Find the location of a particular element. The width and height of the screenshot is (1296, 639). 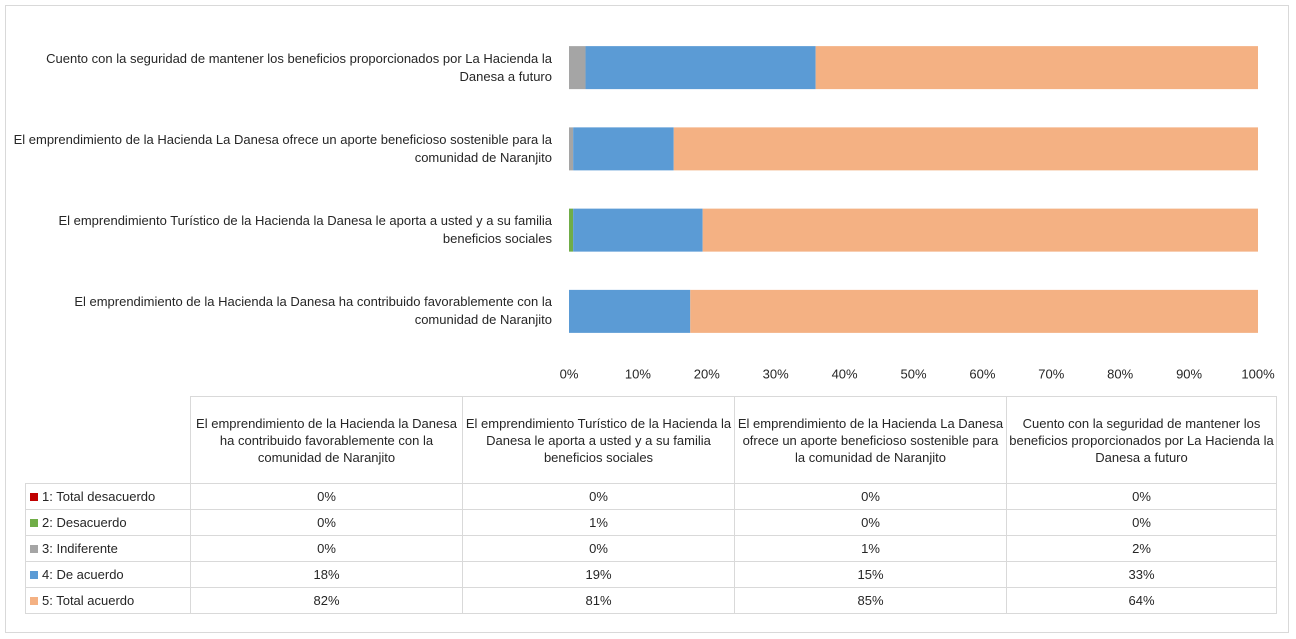

table-cell: 15% is located at coordinates (870, 574).